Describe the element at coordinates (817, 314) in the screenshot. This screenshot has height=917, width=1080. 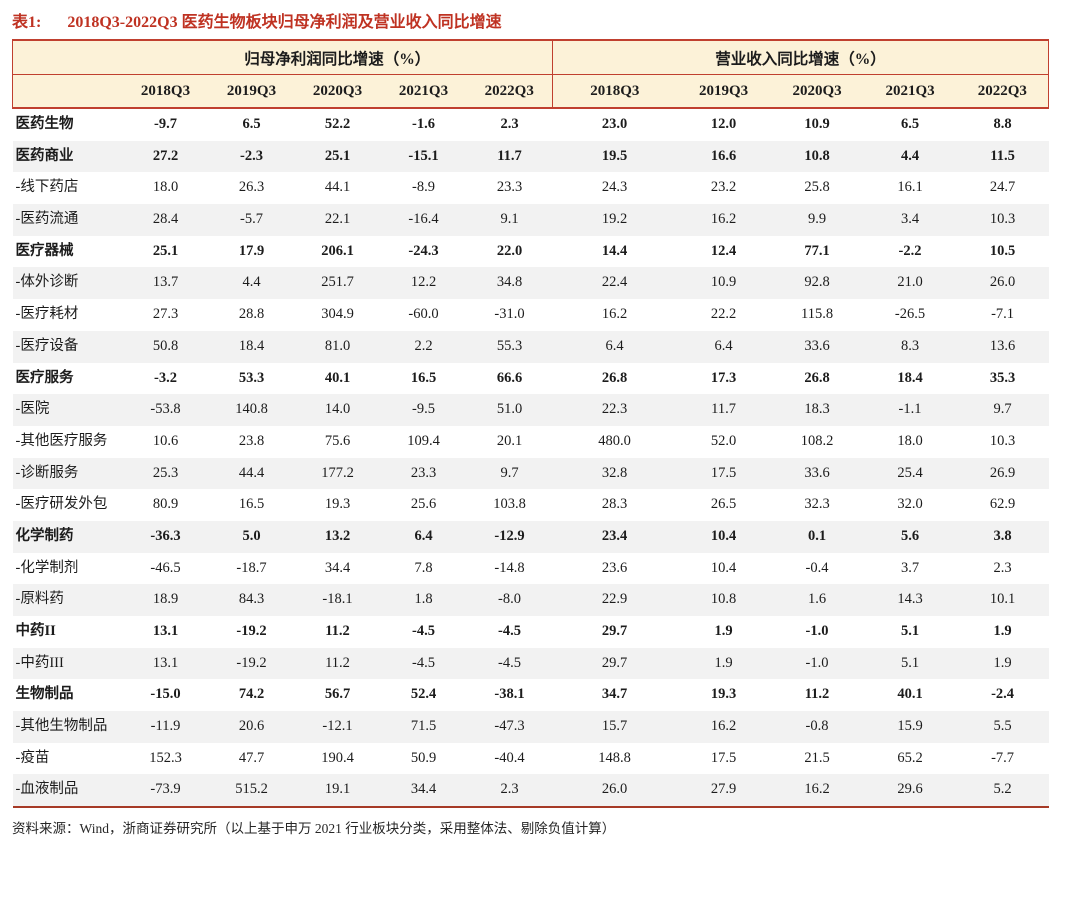
I see `data-cell: 115.8` at that location.